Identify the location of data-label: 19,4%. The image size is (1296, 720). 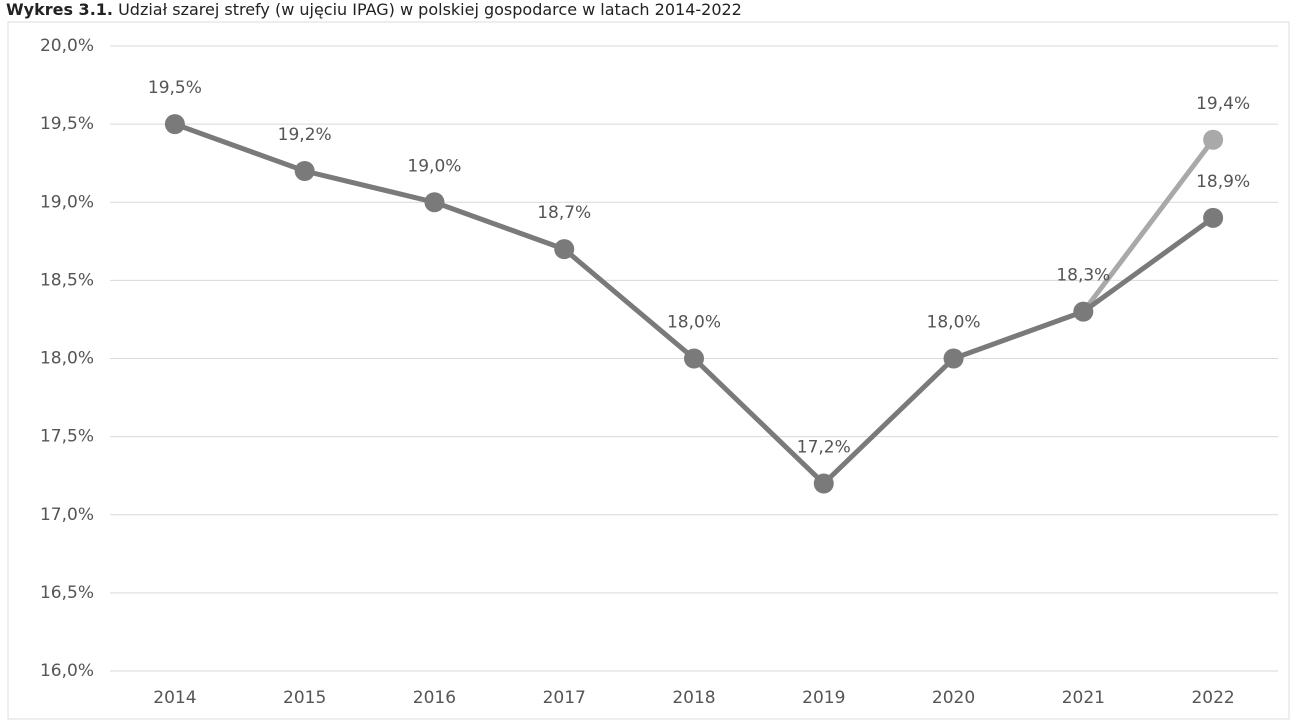
(1223, 104).